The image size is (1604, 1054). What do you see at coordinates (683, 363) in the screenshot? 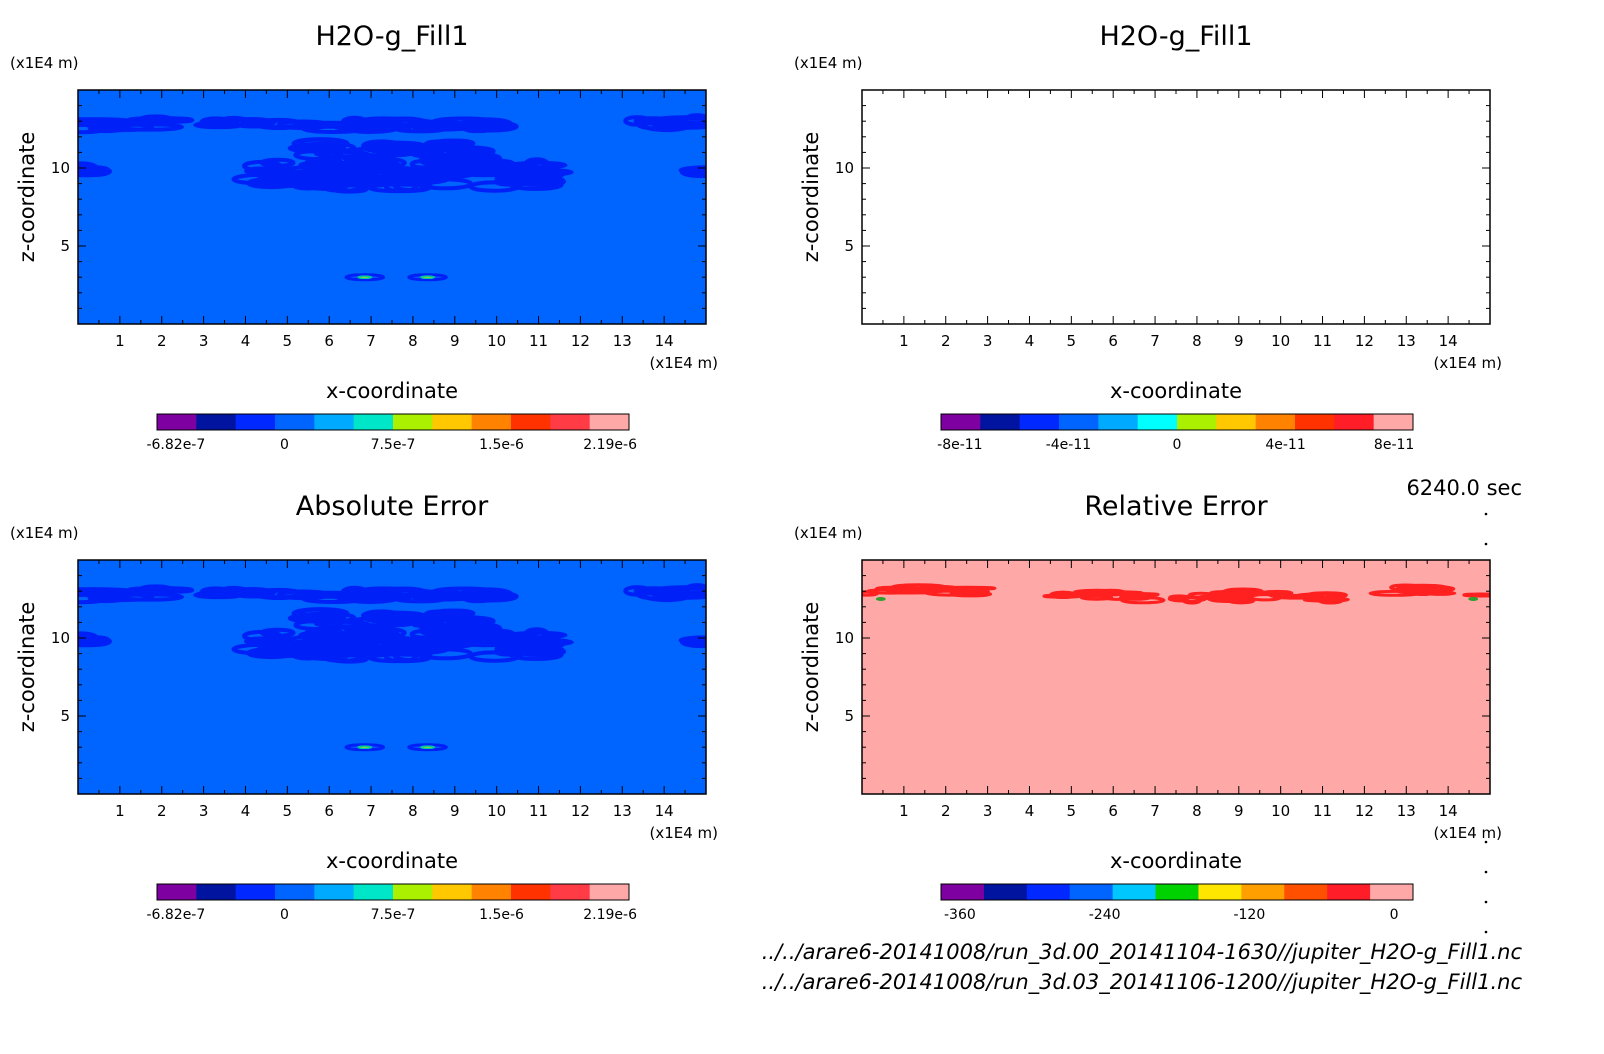
I see `x-unit-label: (x1E4 m)` at bounding box center [683, 363].